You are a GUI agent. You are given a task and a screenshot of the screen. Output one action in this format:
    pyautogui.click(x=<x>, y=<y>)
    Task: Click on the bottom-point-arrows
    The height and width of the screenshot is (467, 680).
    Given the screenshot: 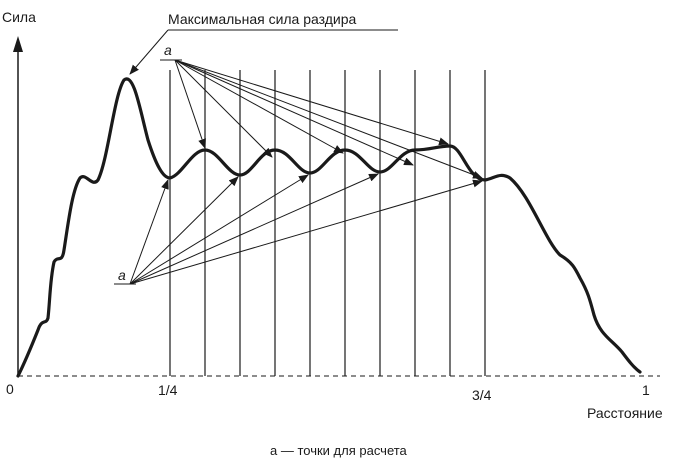 What is the action you would take?
    pyautogui.click(x=298, y=229)
    